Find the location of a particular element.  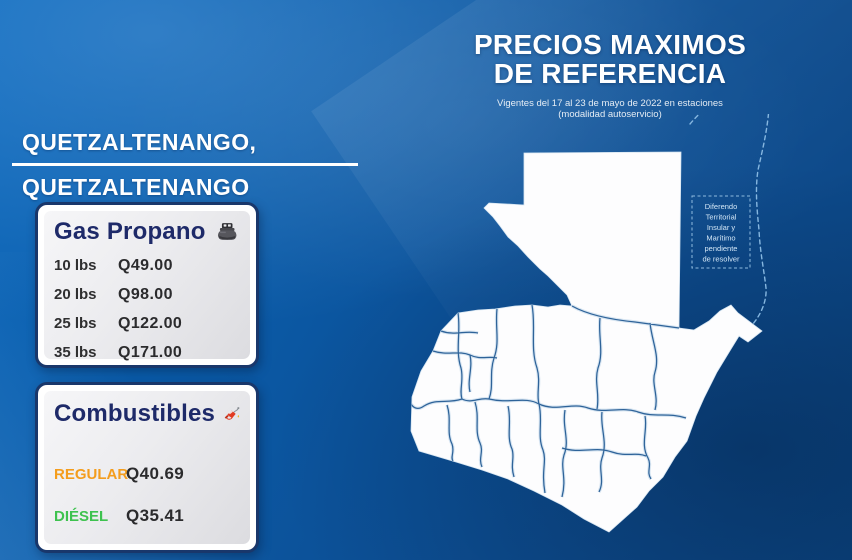

svg-text: Territorial is located at coordinates (721, 217).